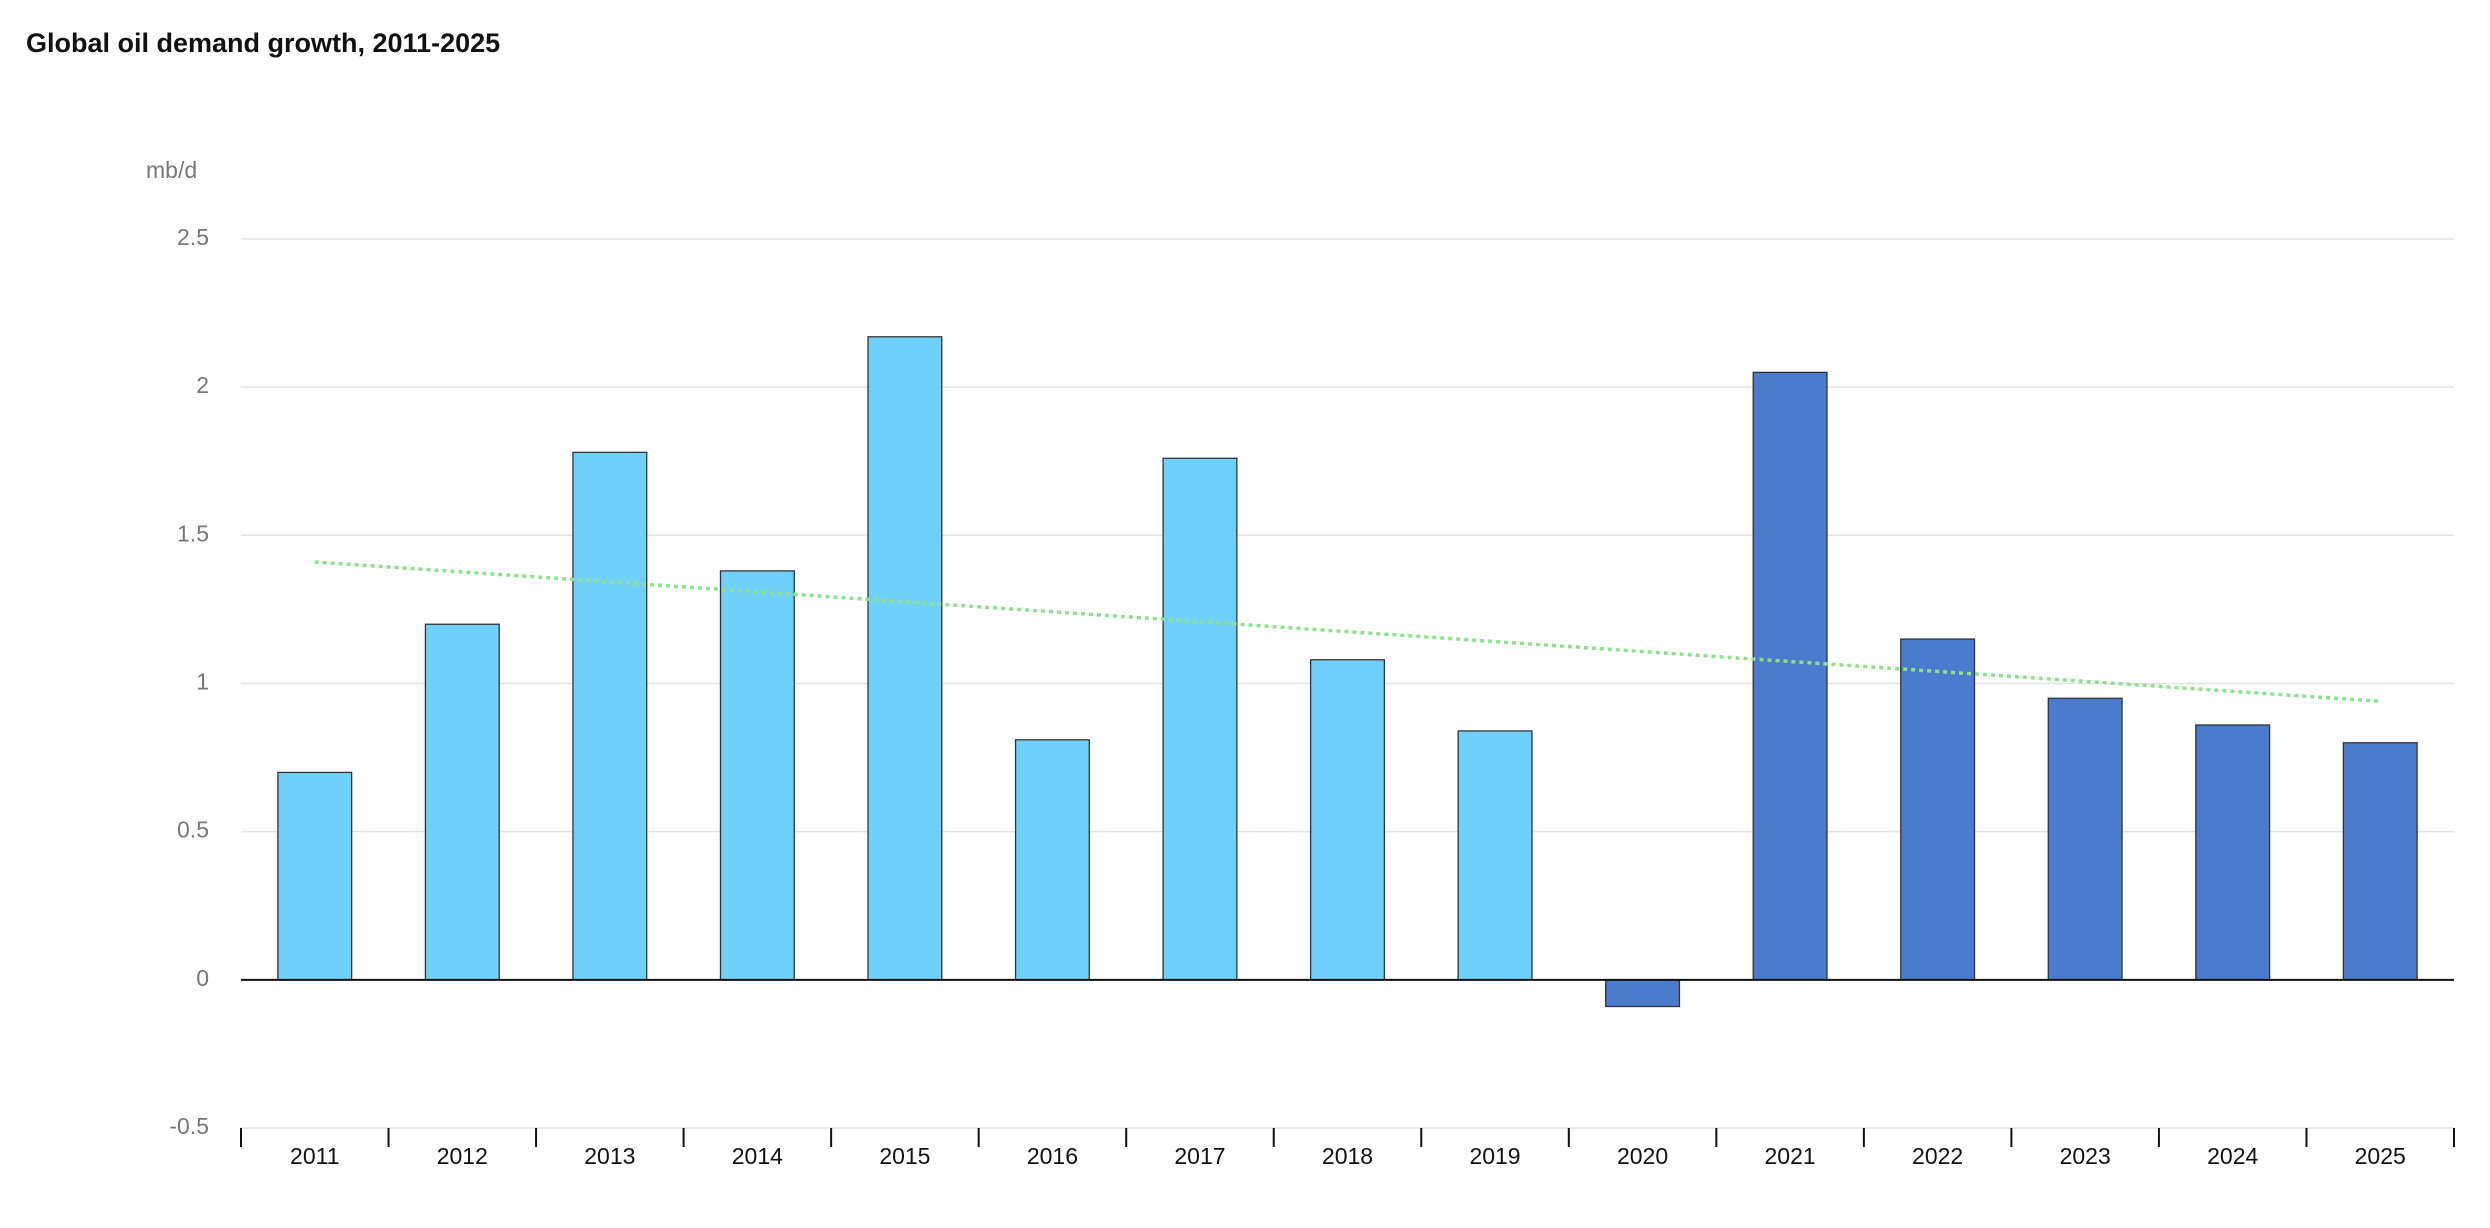 The image size is (2490, 1228). Describe the element at coordinates (462, 1156) in the screenshot. I see `x-tick-label: 2012` at that location.